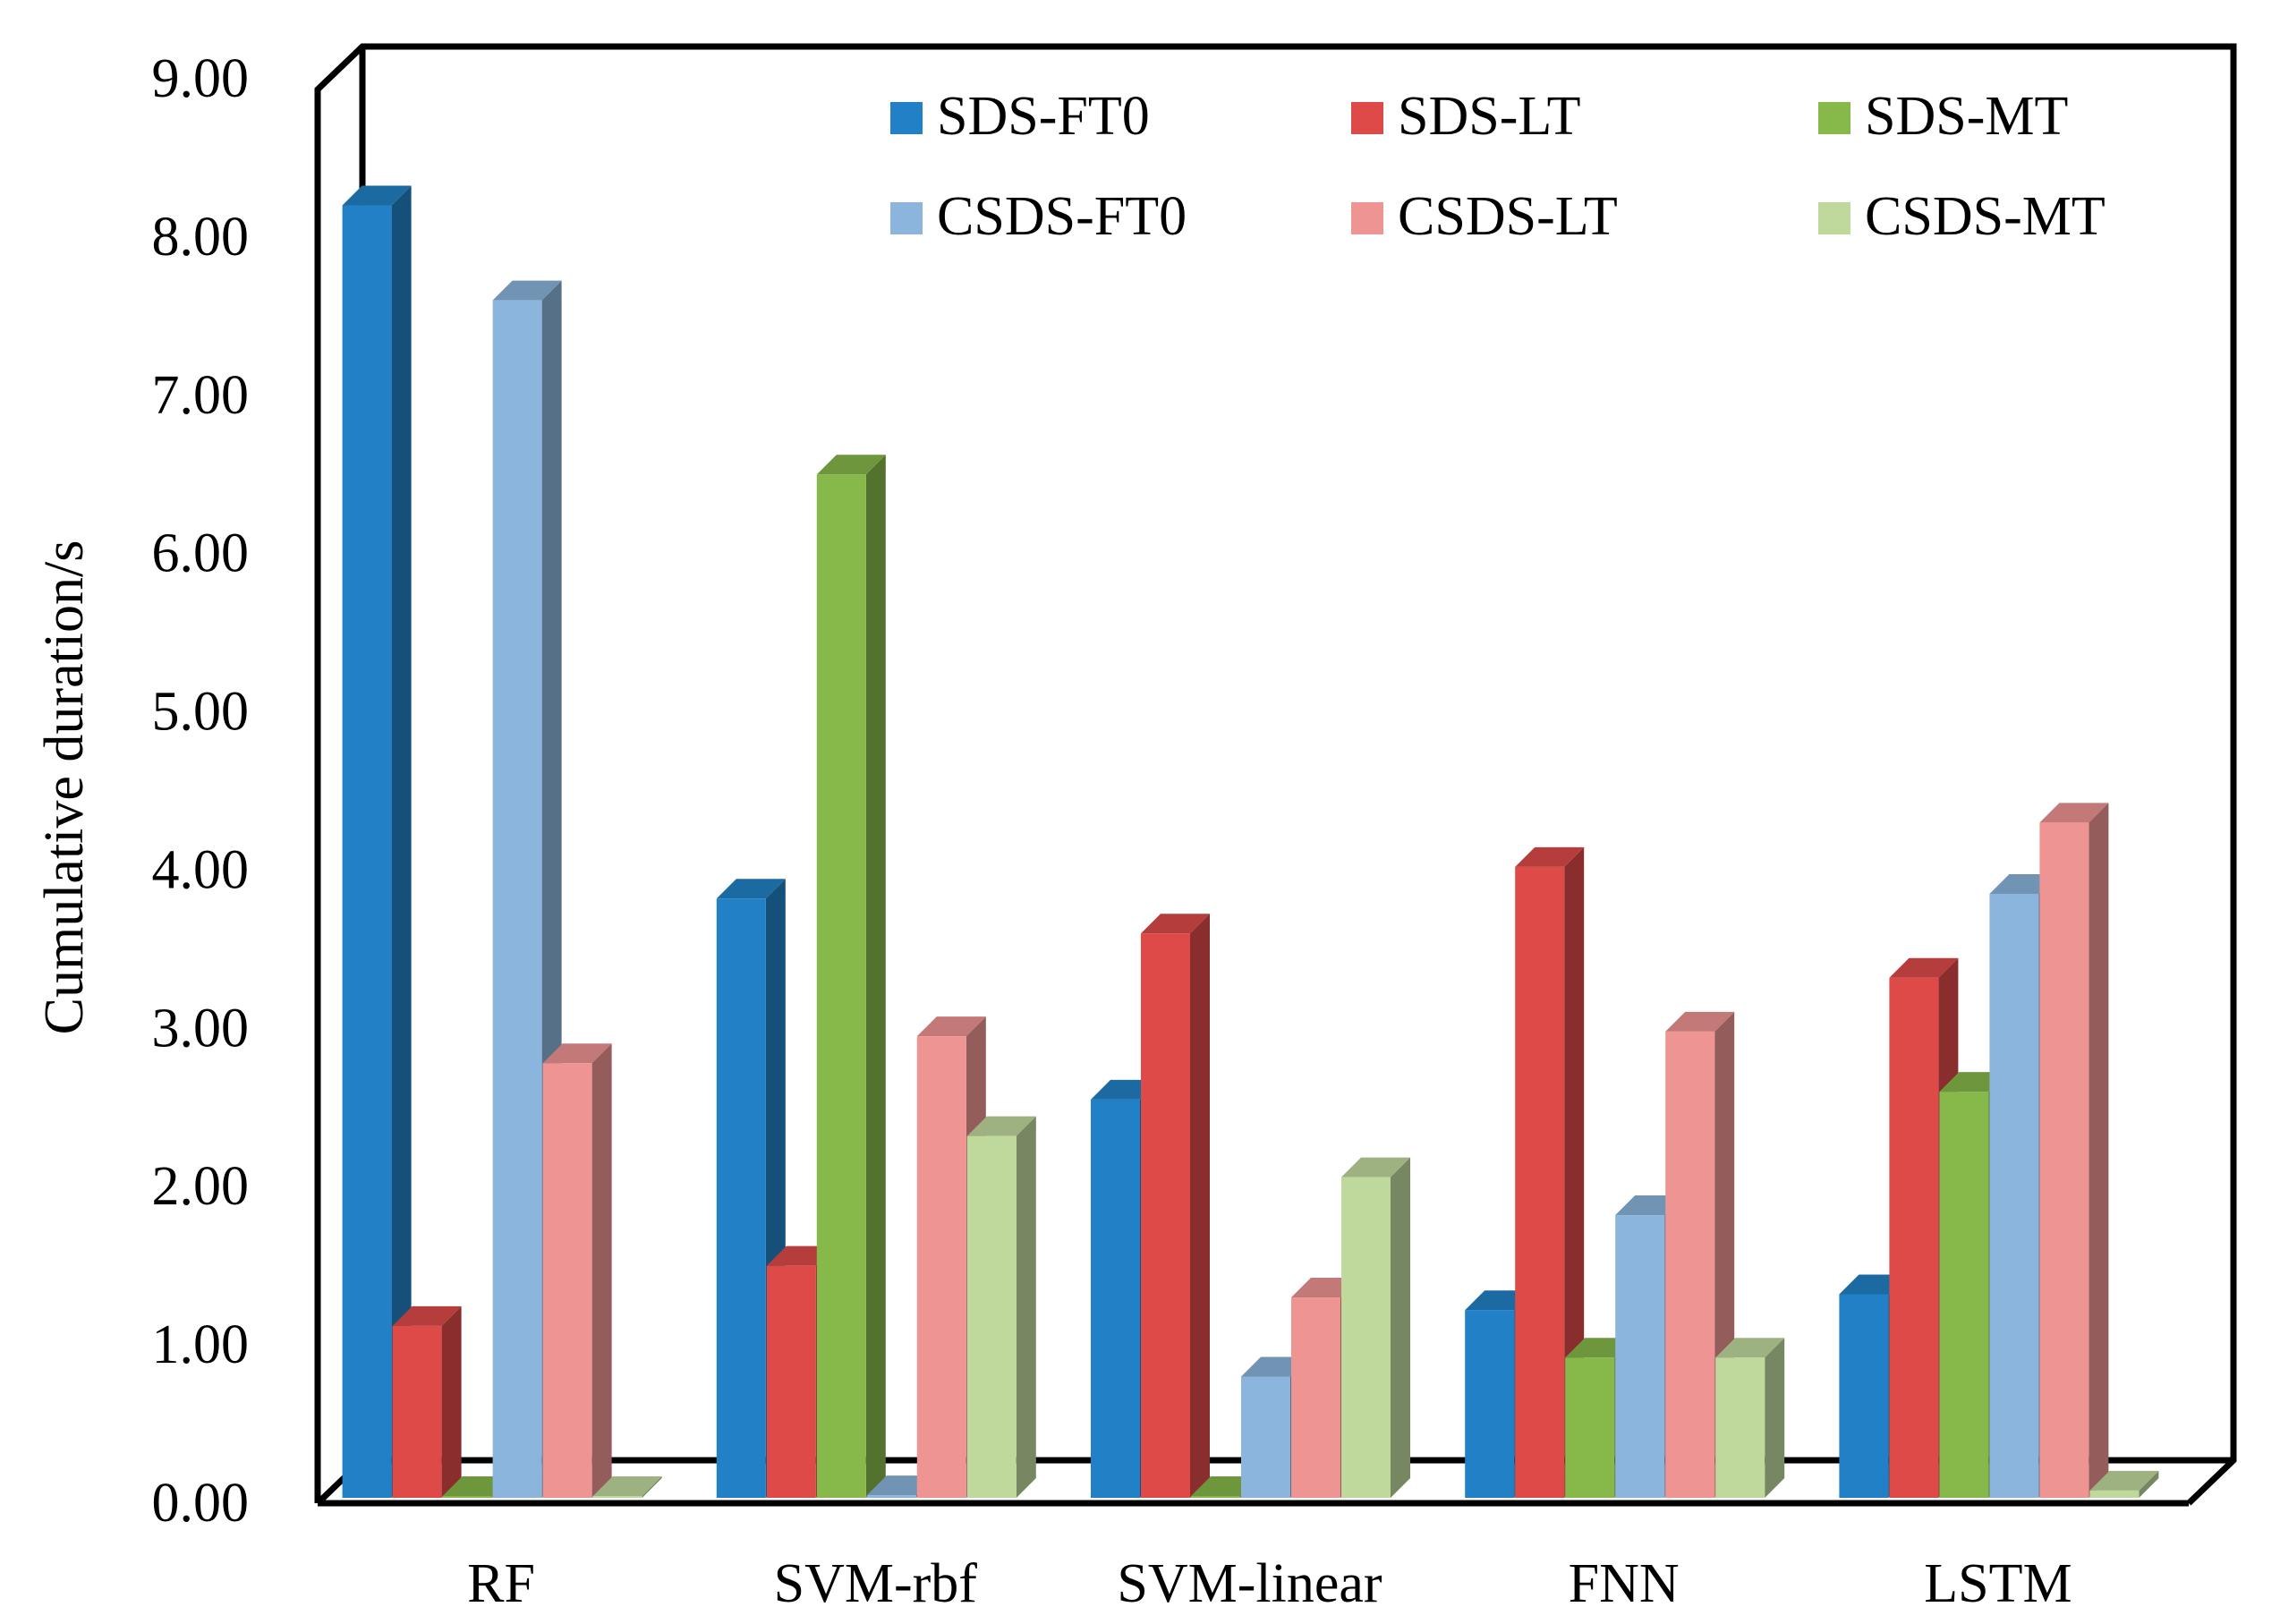 The height and width of the screenshot is (1624, 2280). I want to click on y-tick-label: 4.00, so click(201, 869).